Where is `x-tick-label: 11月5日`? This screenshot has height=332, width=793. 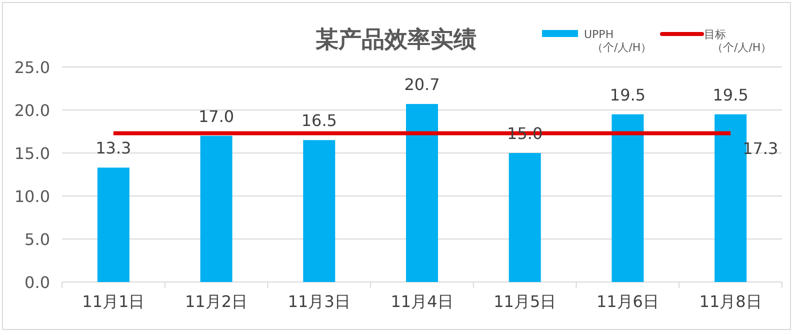
x-tick-label: 11月5日 is located at coordinates (525, 301).